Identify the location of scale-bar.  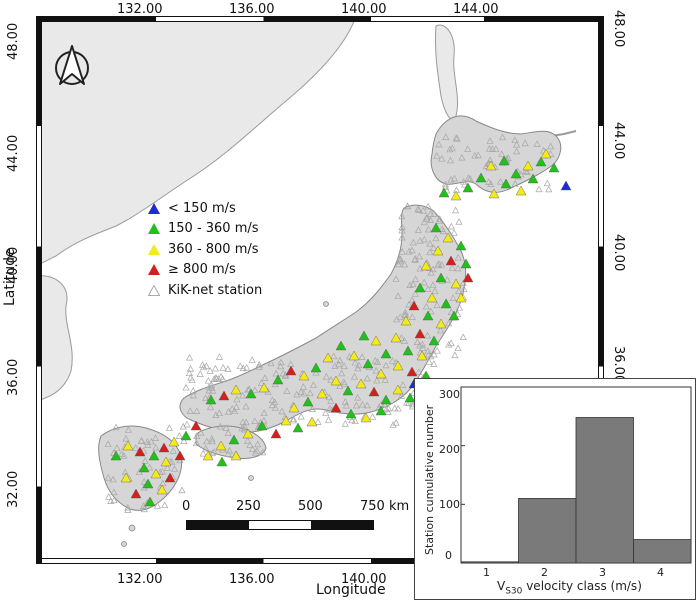
(280, 525).